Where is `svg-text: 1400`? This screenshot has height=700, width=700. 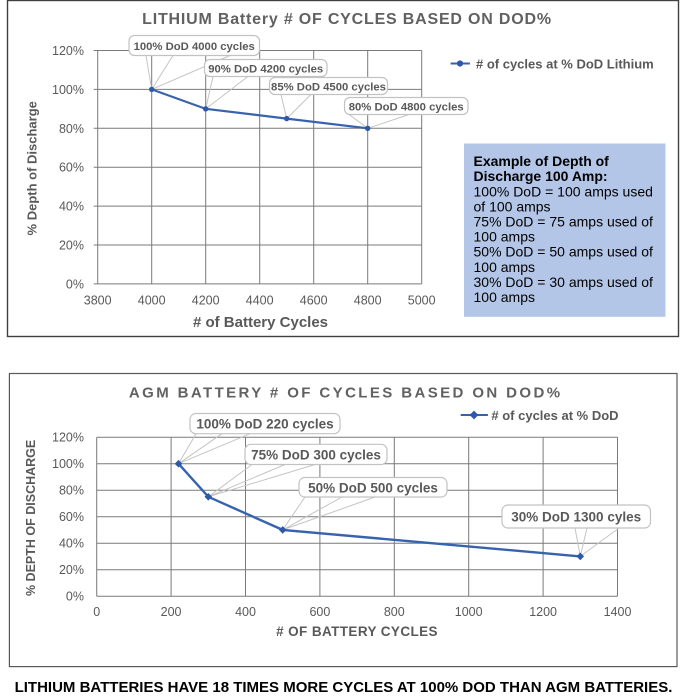 svg-text: 1400 is located at coordinates (618, 612).